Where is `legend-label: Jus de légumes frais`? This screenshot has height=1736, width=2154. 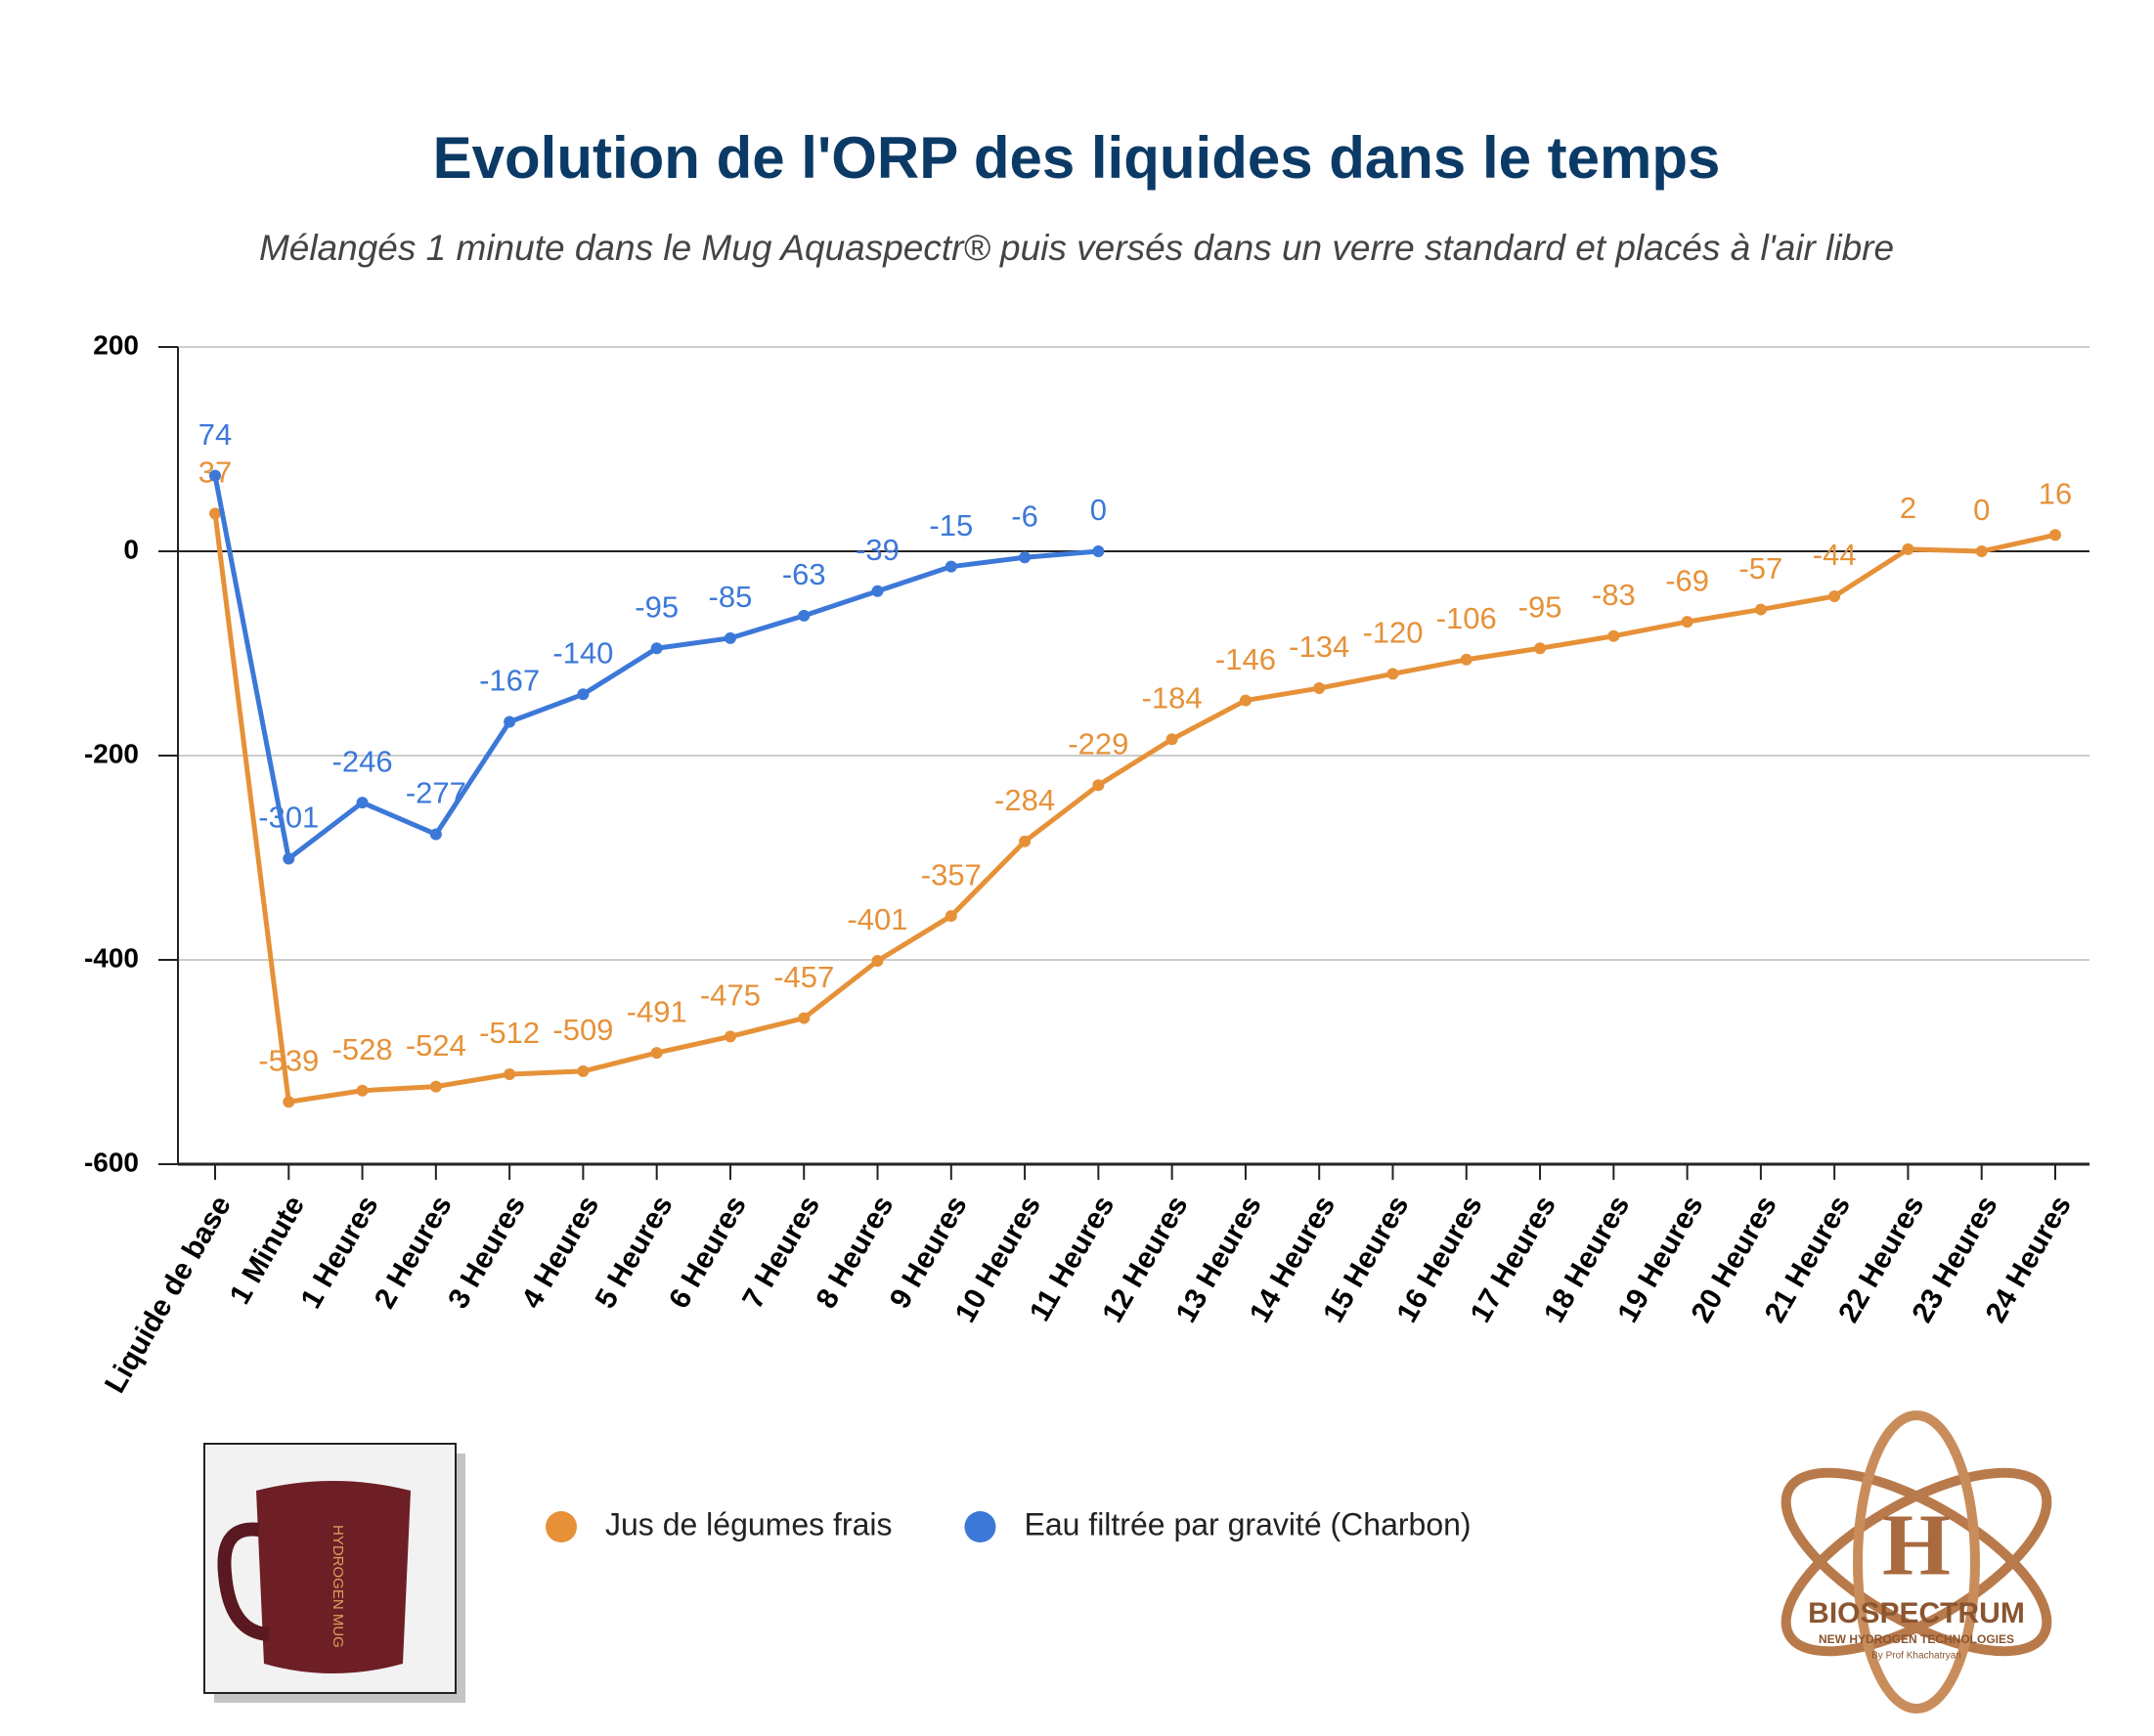
legend-label: Jus de légumes frais is located at coordinates (748, 1523).